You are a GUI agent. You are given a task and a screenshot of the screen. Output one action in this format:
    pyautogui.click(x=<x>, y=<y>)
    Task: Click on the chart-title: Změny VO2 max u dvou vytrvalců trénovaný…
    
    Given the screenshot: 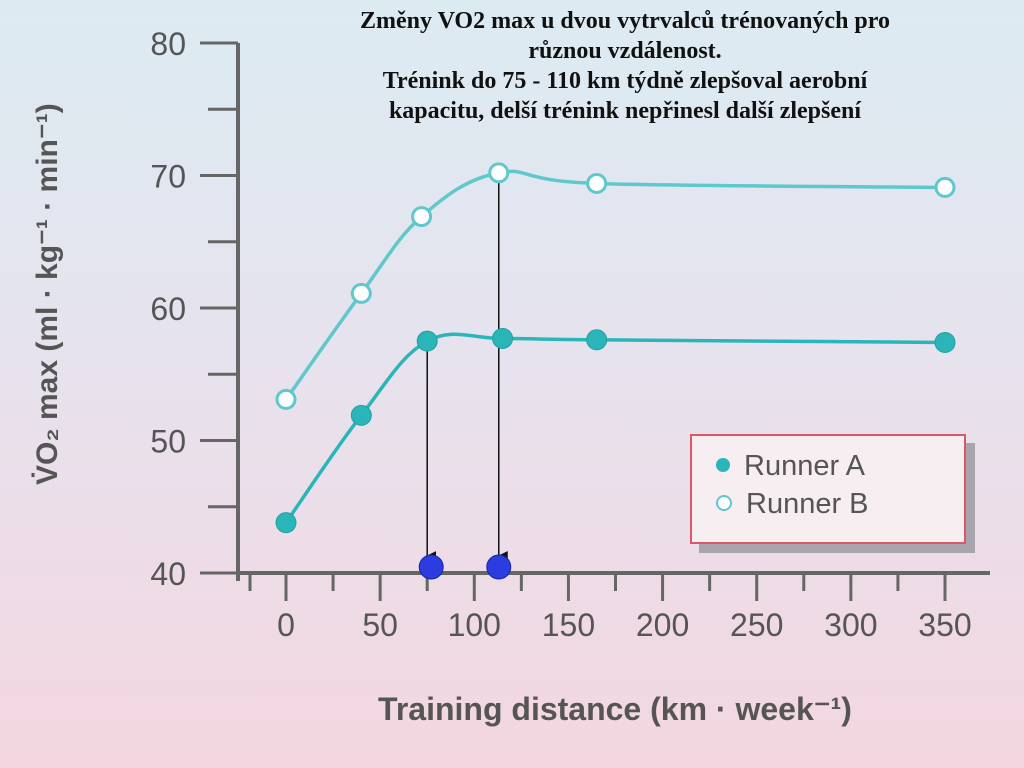 What is the action you would take?
    pyautogui.click(x=625, y=66)
    